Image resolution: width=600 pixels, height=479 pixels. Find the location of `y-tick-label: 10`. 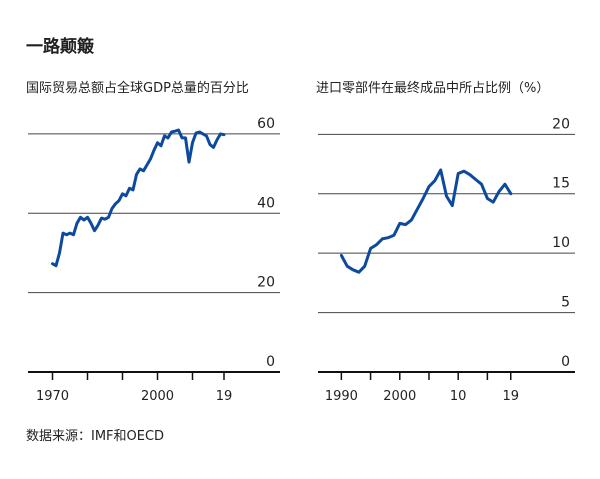

y-tick-label: 10 is located at coordinates (561, 243).